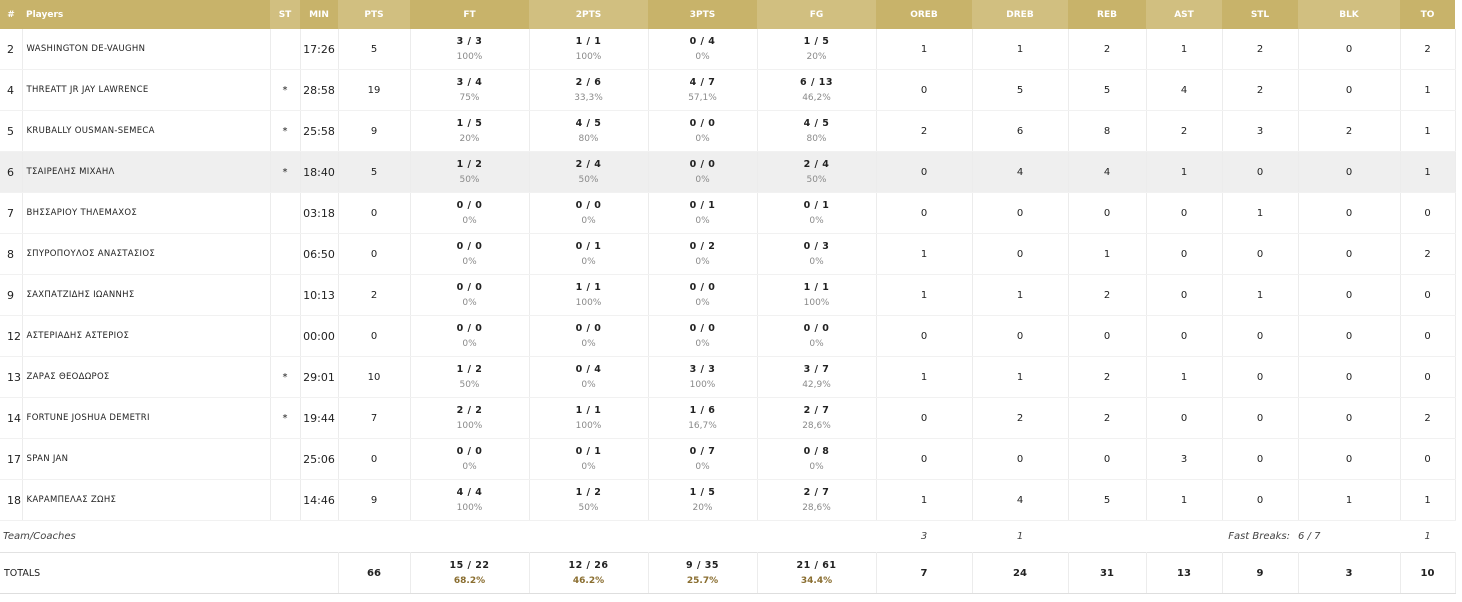 The height and width of the screenshot is (602, 1462). What do you see at coordinates (1259, 536) in the screenshot?
I see `fast-breaks-label: Fast Breaks:` at bounding box center [1259, 536].